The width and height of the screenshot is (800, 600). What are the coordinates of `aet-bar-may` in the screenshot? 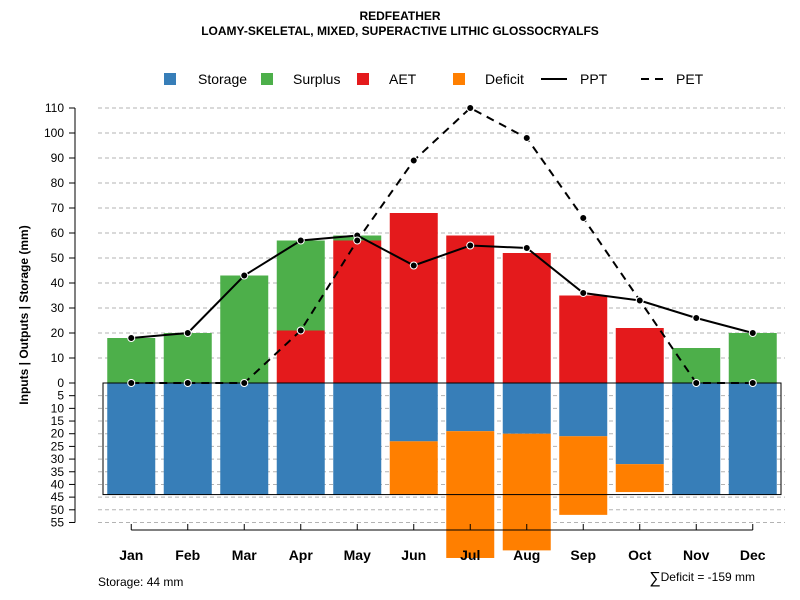 It's located at (357, 311).